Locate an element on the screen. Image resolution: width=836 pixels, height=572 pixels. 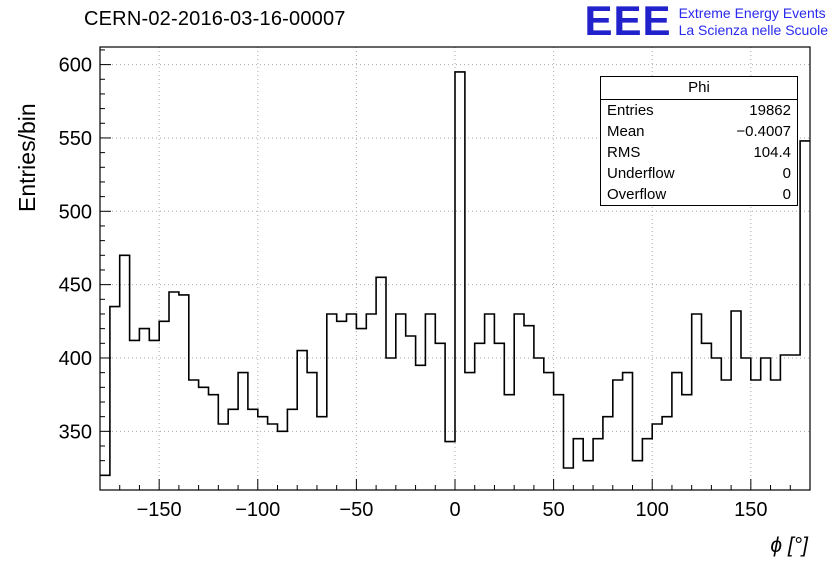
stats-value: −0.4007 is located at coordinates (763, 131).